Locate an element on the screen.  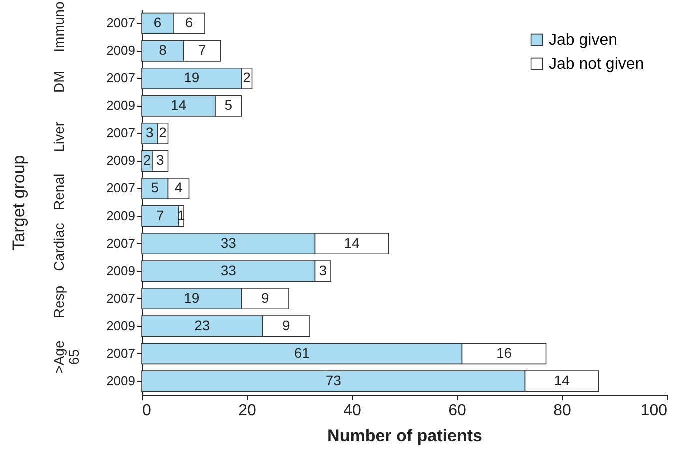
data-label: 16 is located at coordinates (504, 352).